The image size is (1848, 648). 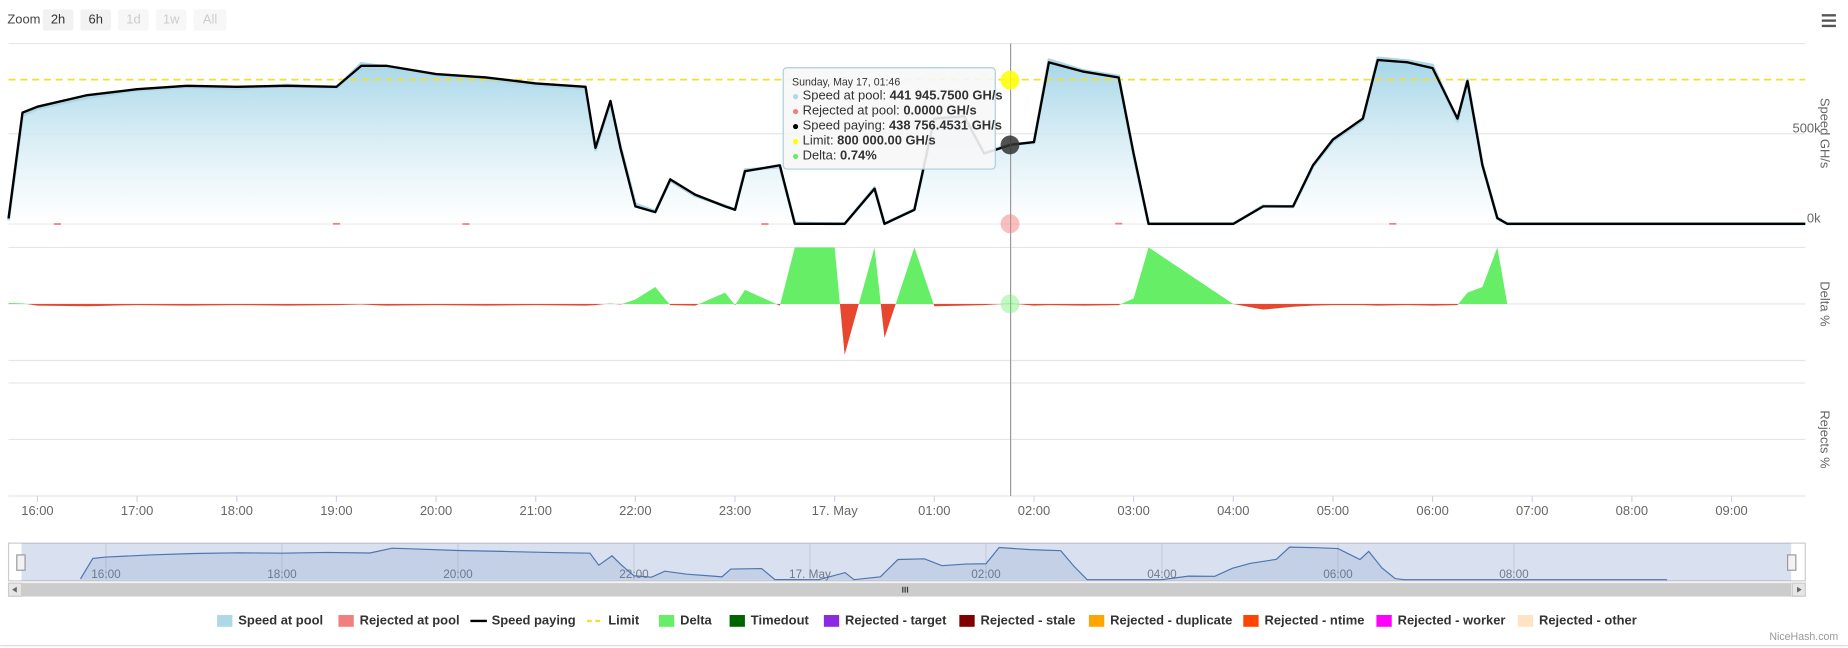 I want to click on legend-label: Delta, so click(x=696, y=619).